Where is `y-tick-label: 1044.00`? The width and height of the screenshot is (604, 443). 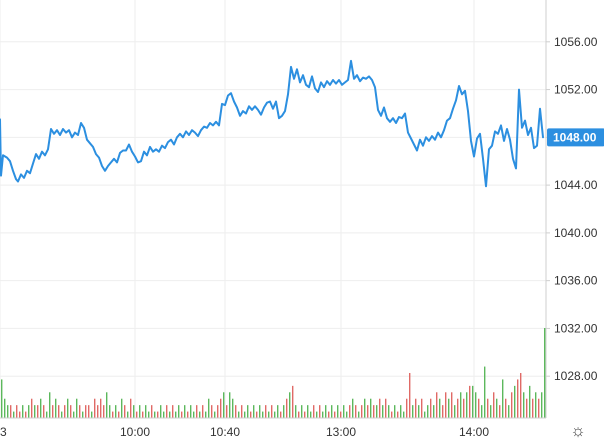 y-tick-label: 1044.00 is located at coordinates (576, 185).